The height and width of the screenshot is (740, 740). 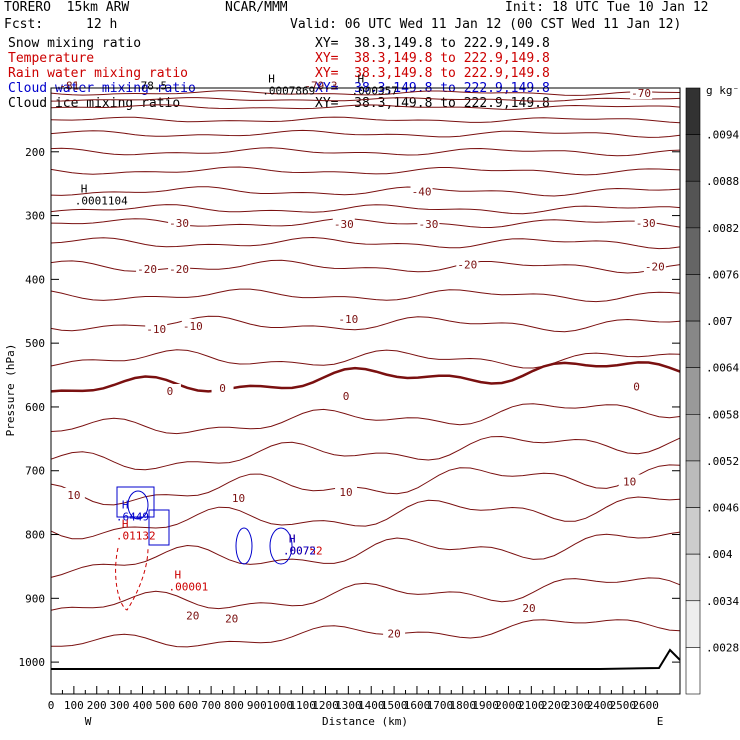 What do you see at coordinates (257, 705) in the screenshot?
I see `x-tick-label: 900` at bounding box center [257, 705].